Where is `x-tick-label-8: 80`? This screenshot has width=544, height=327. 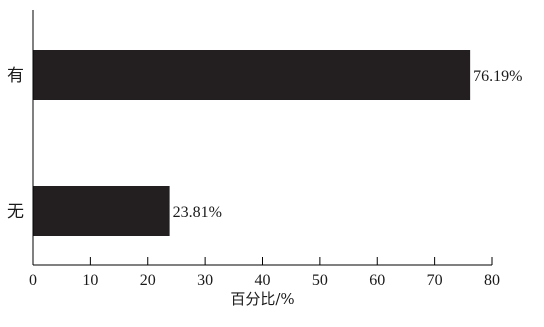 x-tick-label-8: 80 is located at coordinates (492, 280).